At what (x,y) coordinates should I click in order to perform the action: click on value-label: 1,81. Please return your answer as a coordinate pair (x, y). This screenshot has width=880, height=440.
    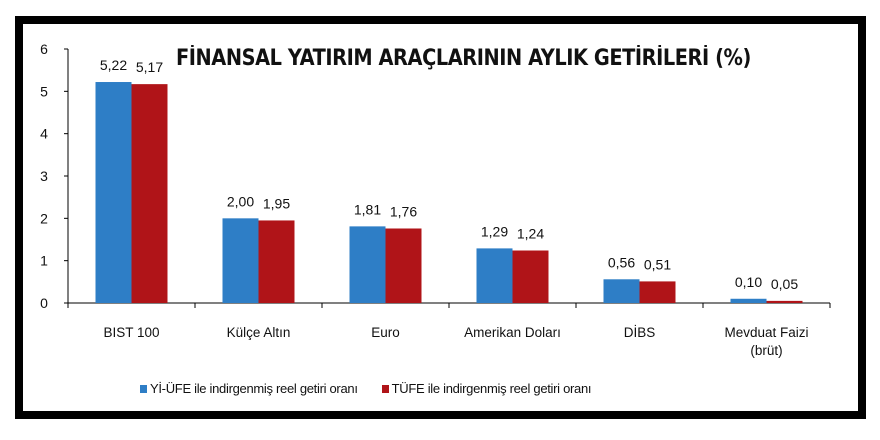
    Looking at the image, I should click on (367, 209).